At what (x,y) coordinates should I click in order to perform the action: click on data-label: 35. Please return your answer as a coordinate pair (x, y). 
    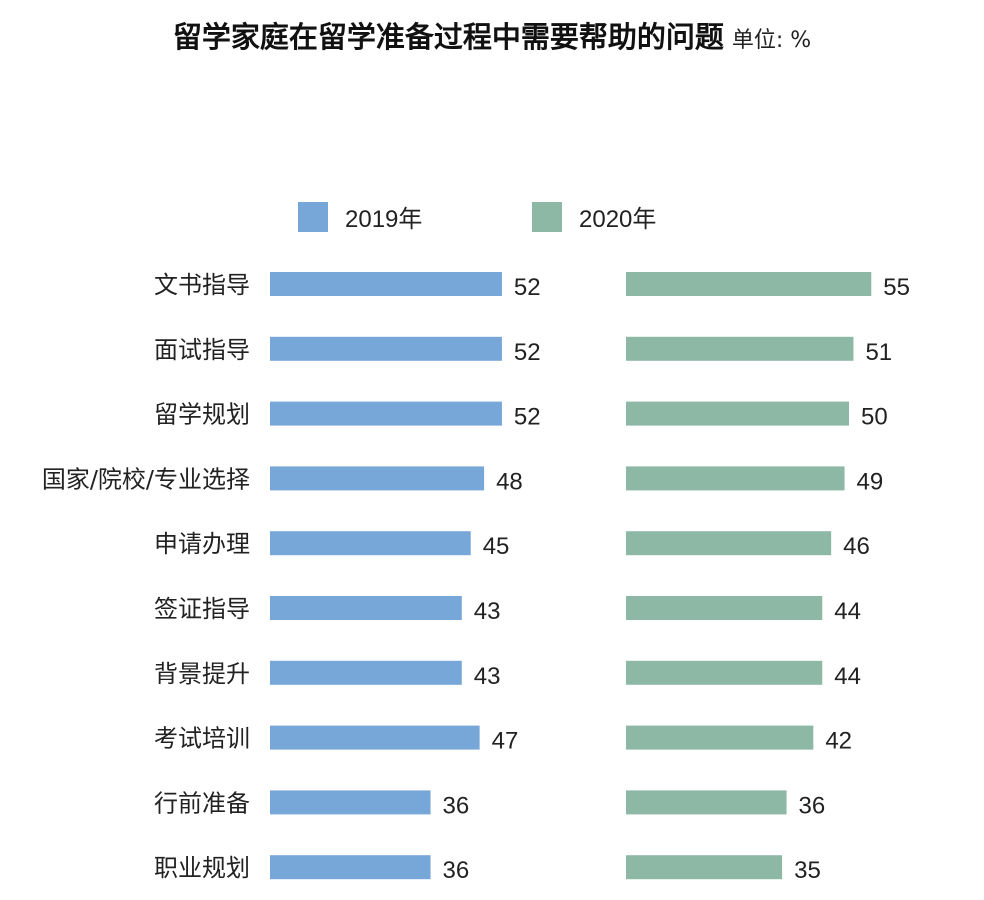
    Looking at the image, I should click on (807, 870).